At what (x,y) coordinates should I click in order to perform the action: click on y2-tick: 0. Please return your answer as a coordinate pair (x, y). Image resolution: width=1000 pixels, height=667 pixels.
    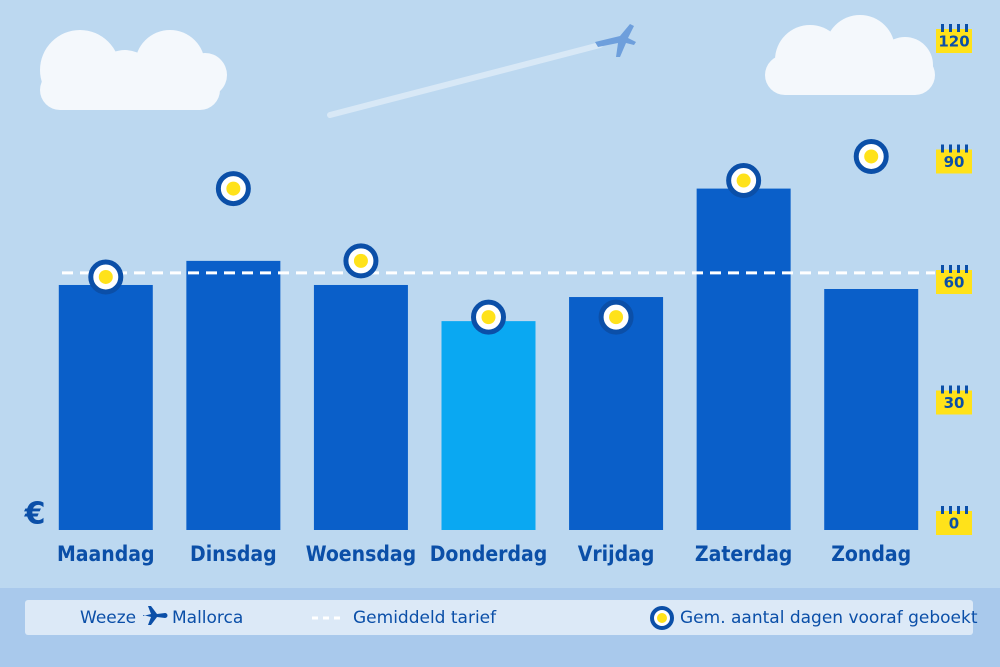
    Looking at the image, I should click on (954, 520).